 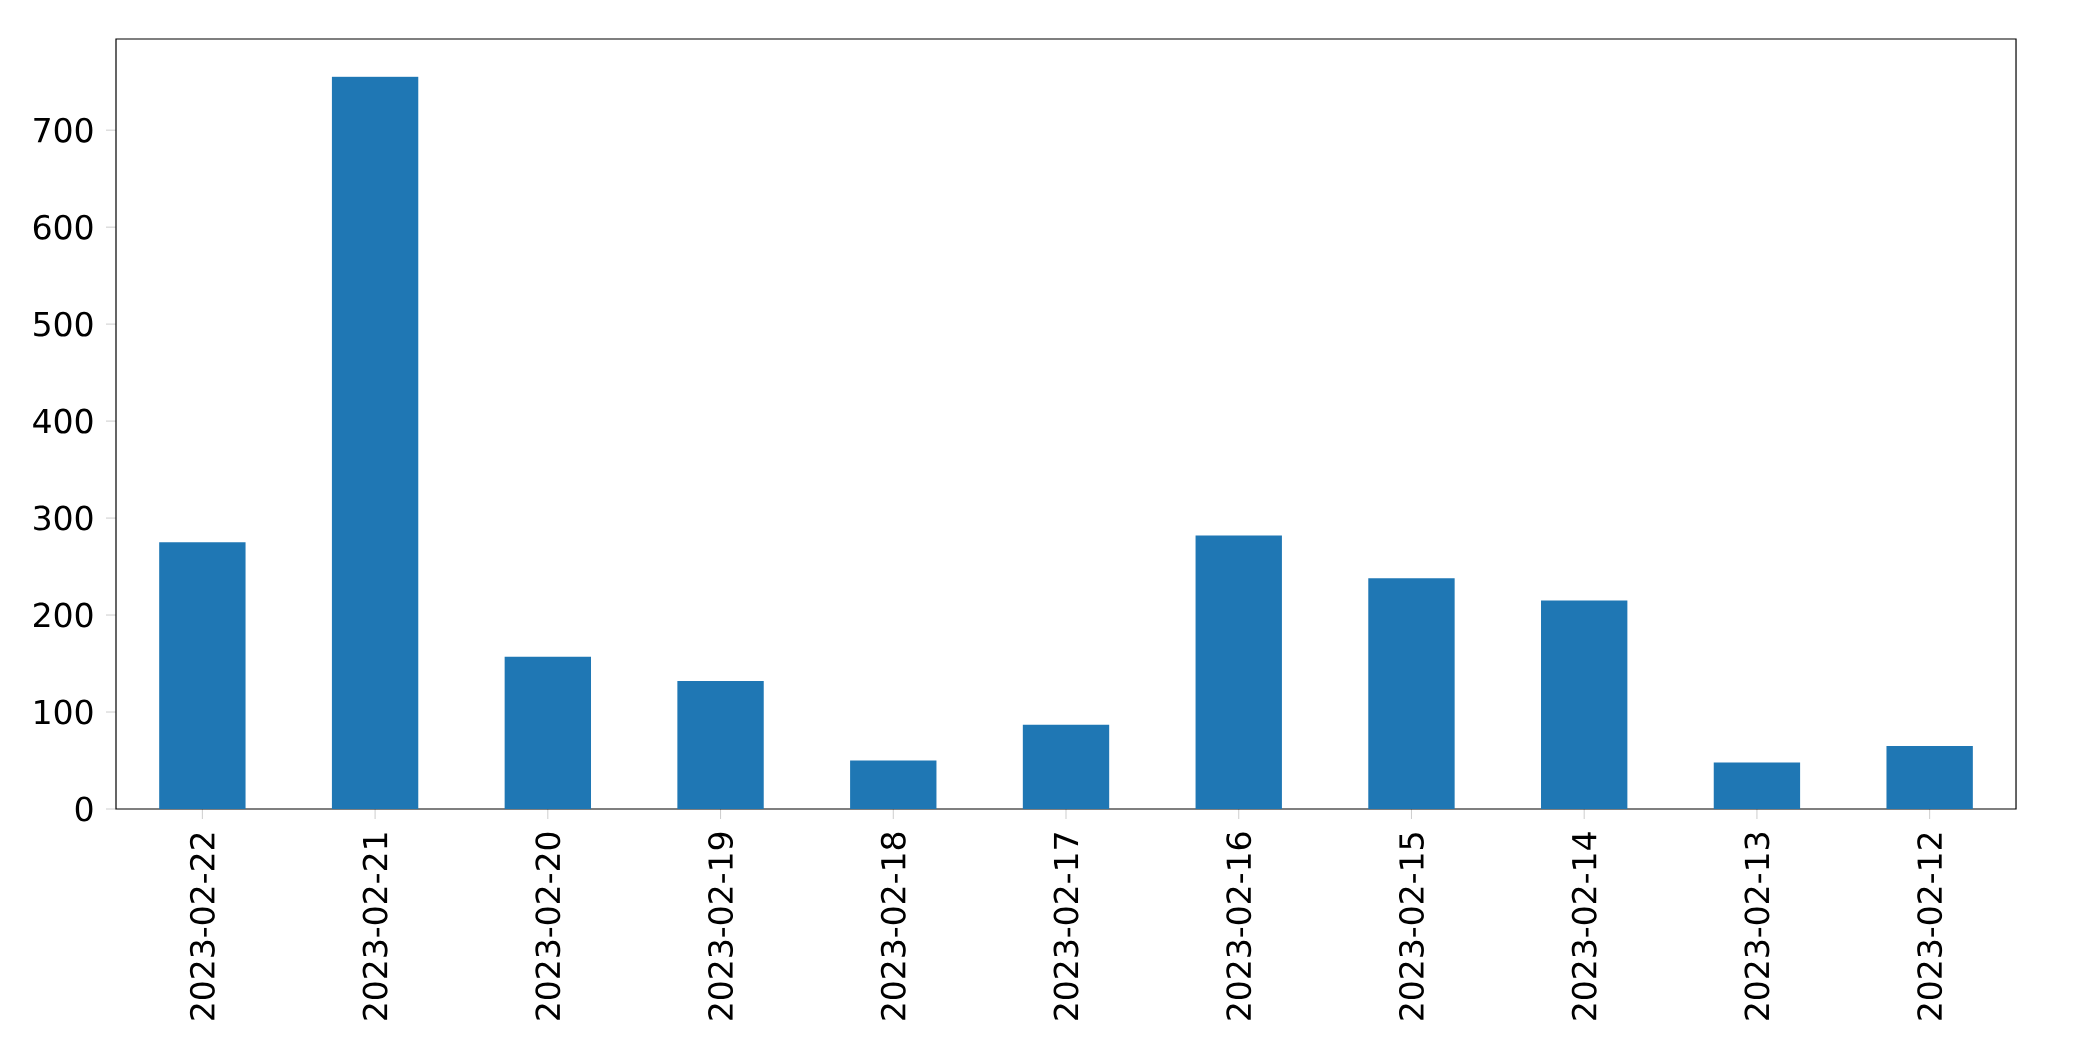 I want to click on x-tick-label: 2023-02-16, so click(x=1239, y=926).